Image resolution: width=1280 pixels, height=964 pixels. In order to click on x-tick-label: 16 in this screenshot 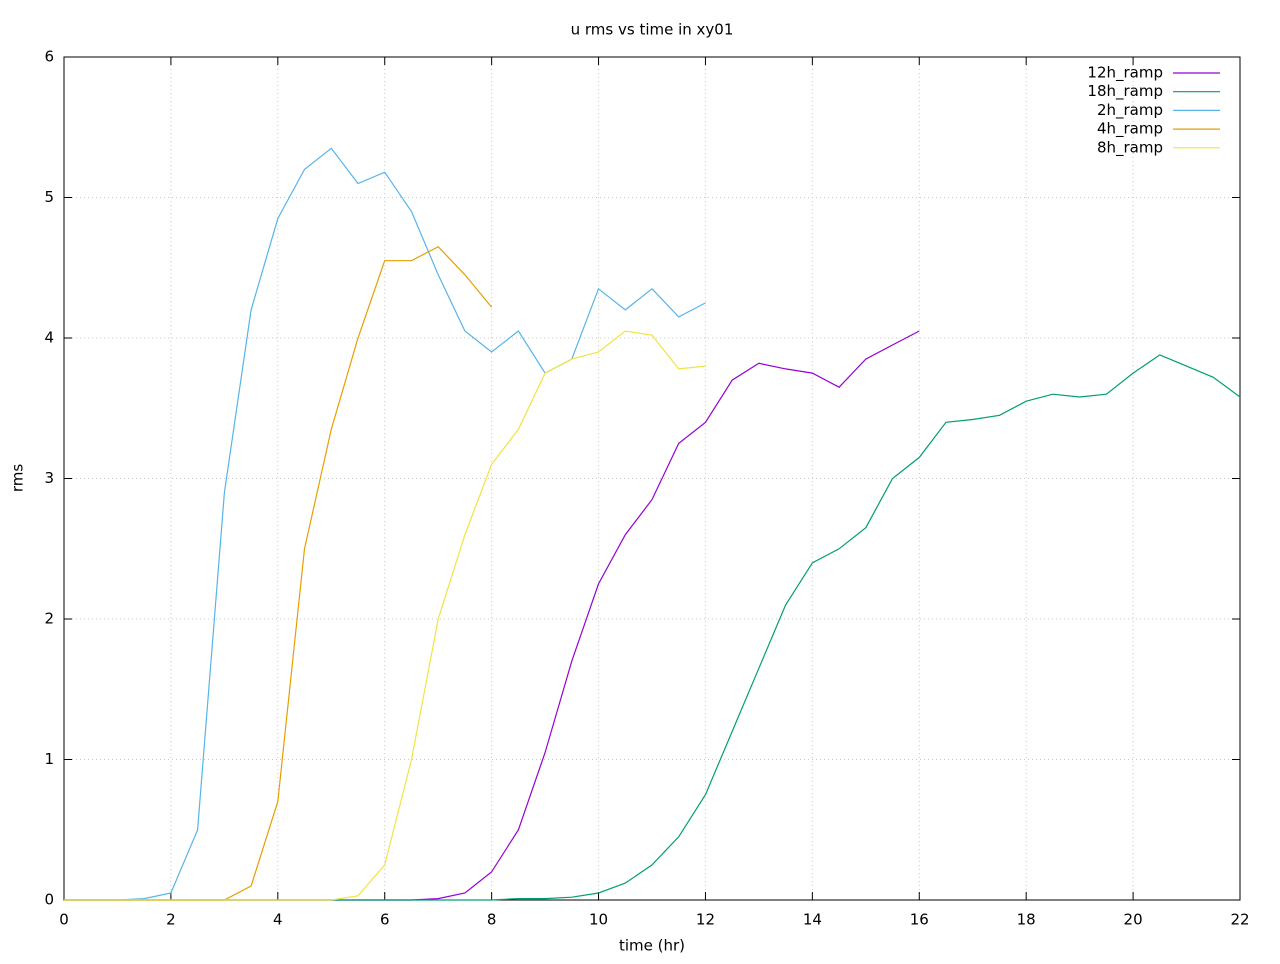, I will do `click(919, 920)`.